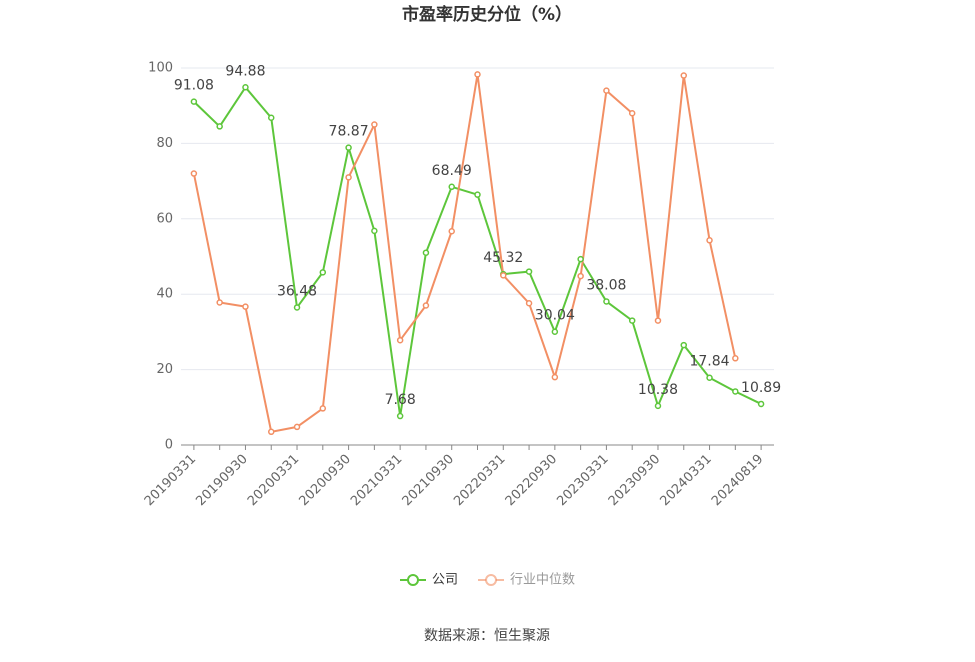 The width and height of the screenshot is (975, 662). I want to click on x-tick-label: 20200930, so click(324, 480).